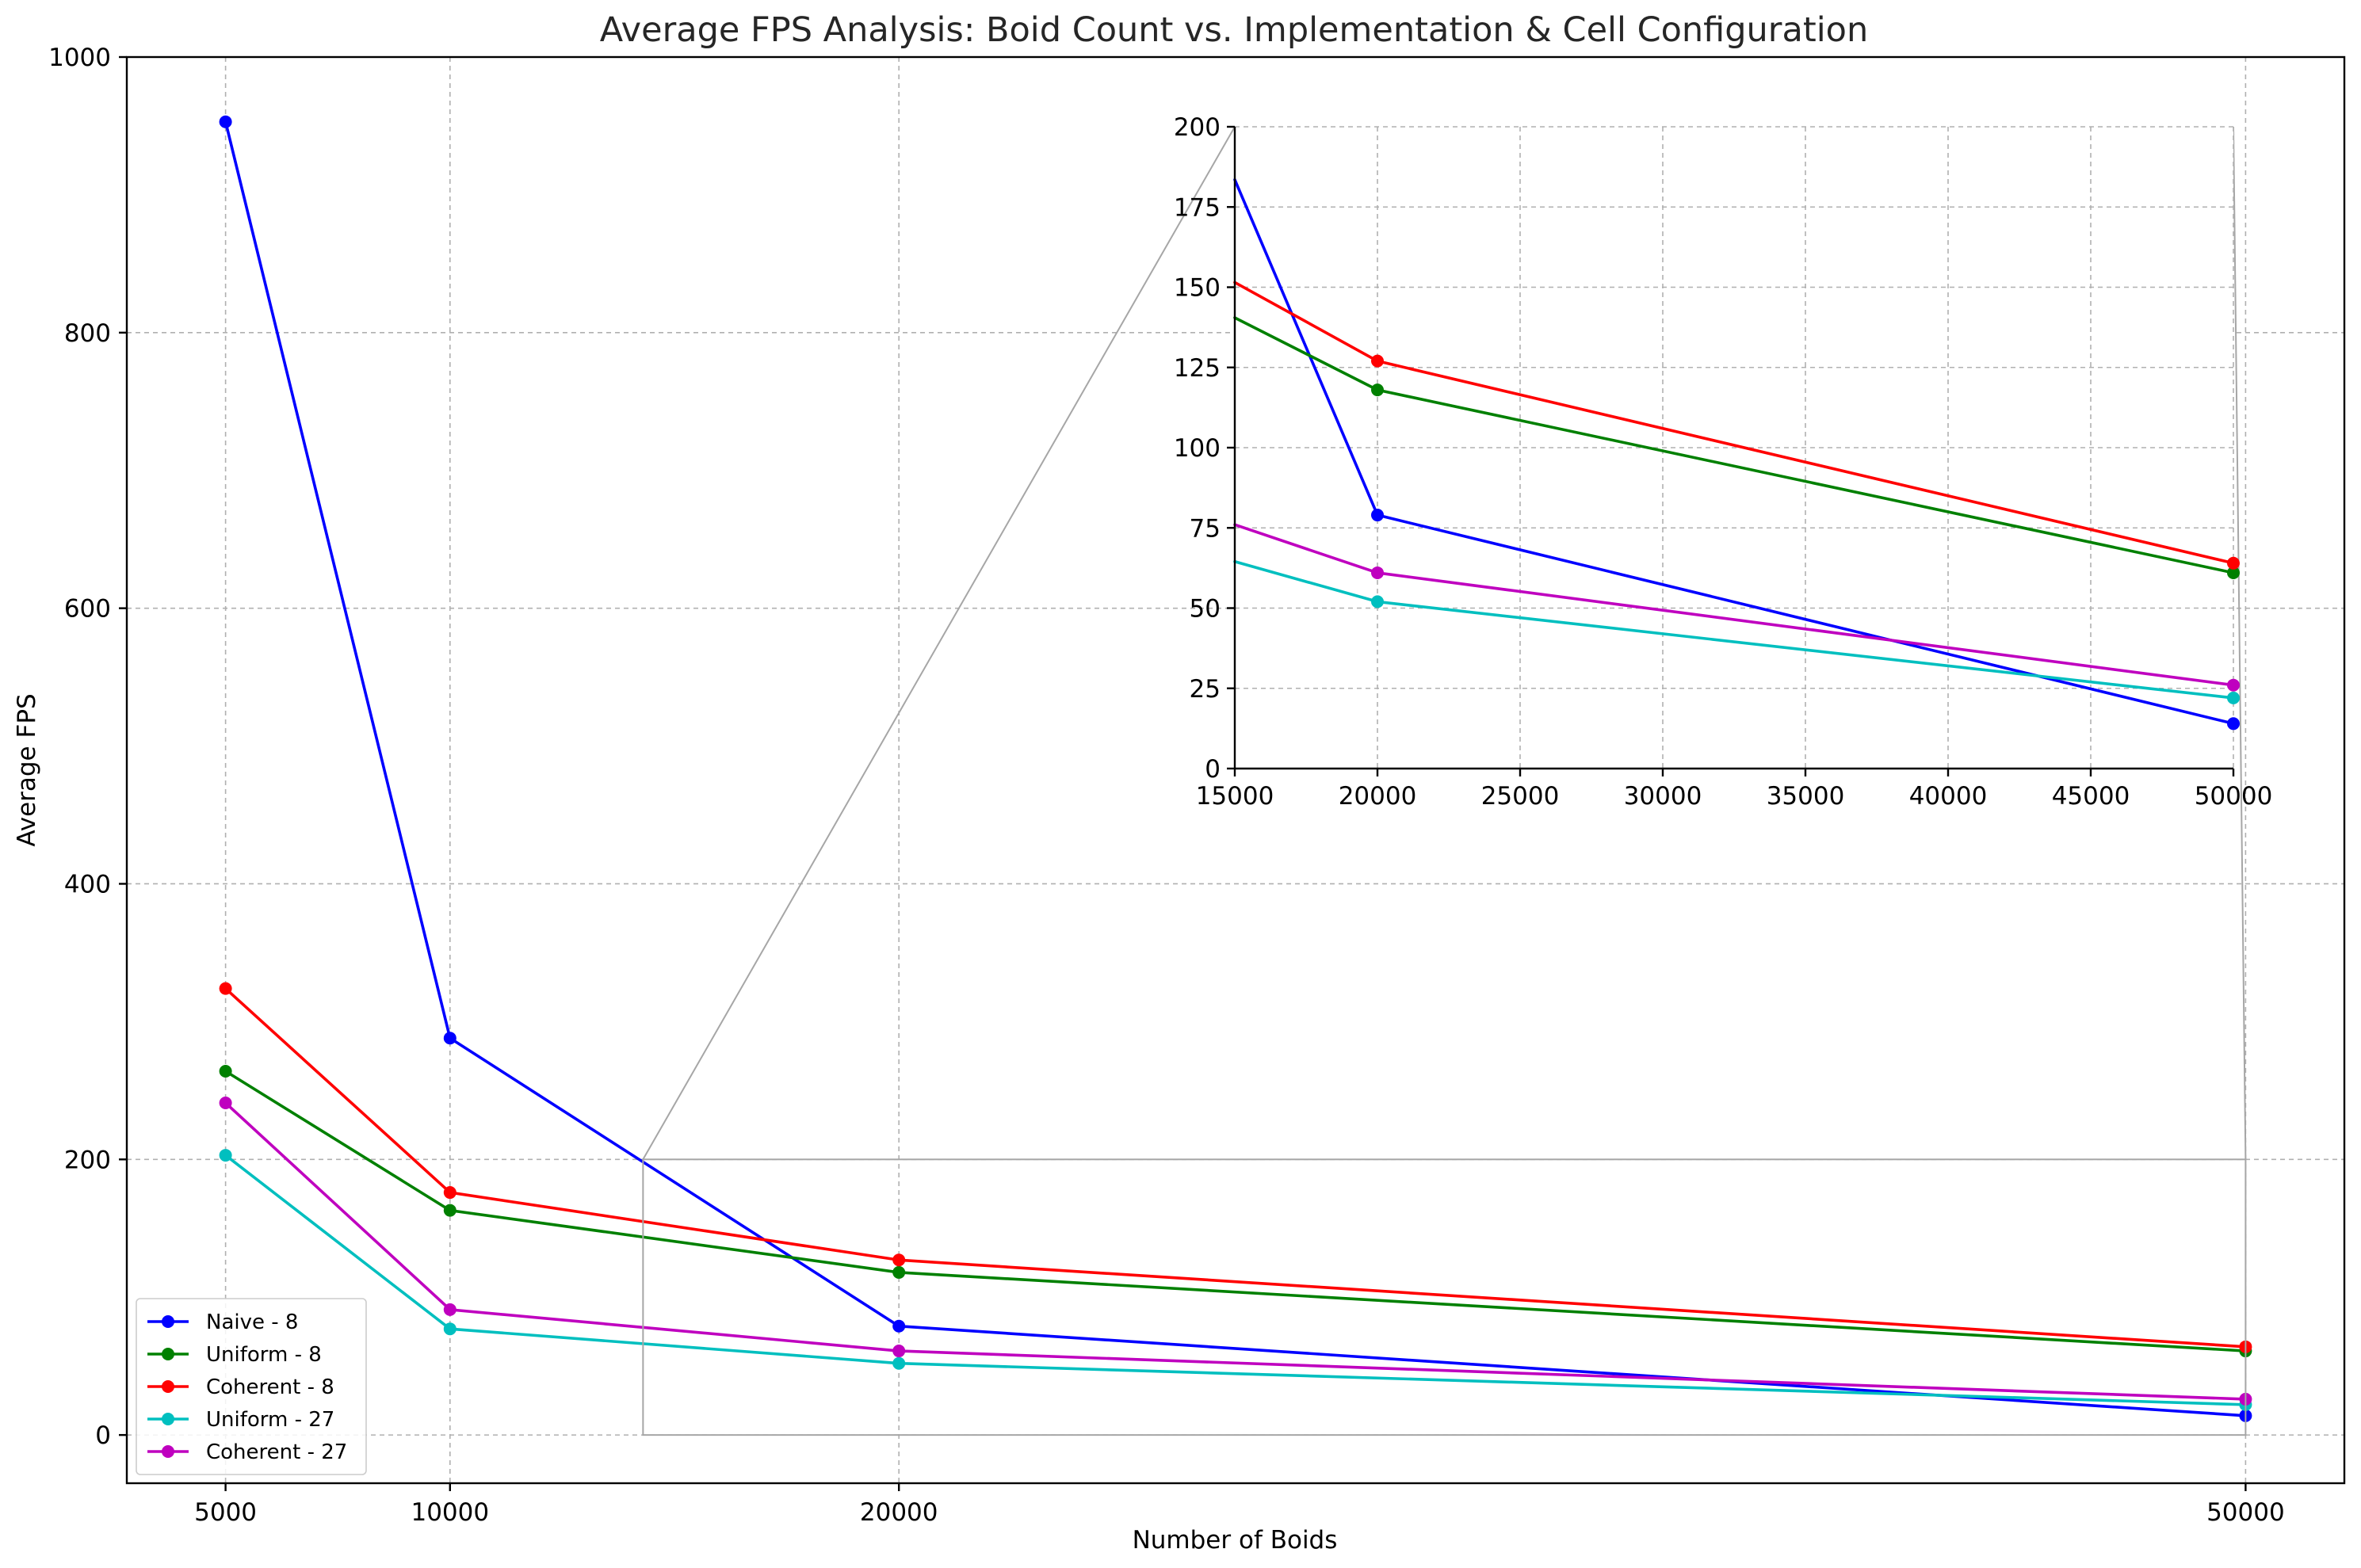  What do you see at coordinates (1205, 689) in the screenshot?
I see `inset-y-tick-label: 25` at bounding box center [1205, 689].